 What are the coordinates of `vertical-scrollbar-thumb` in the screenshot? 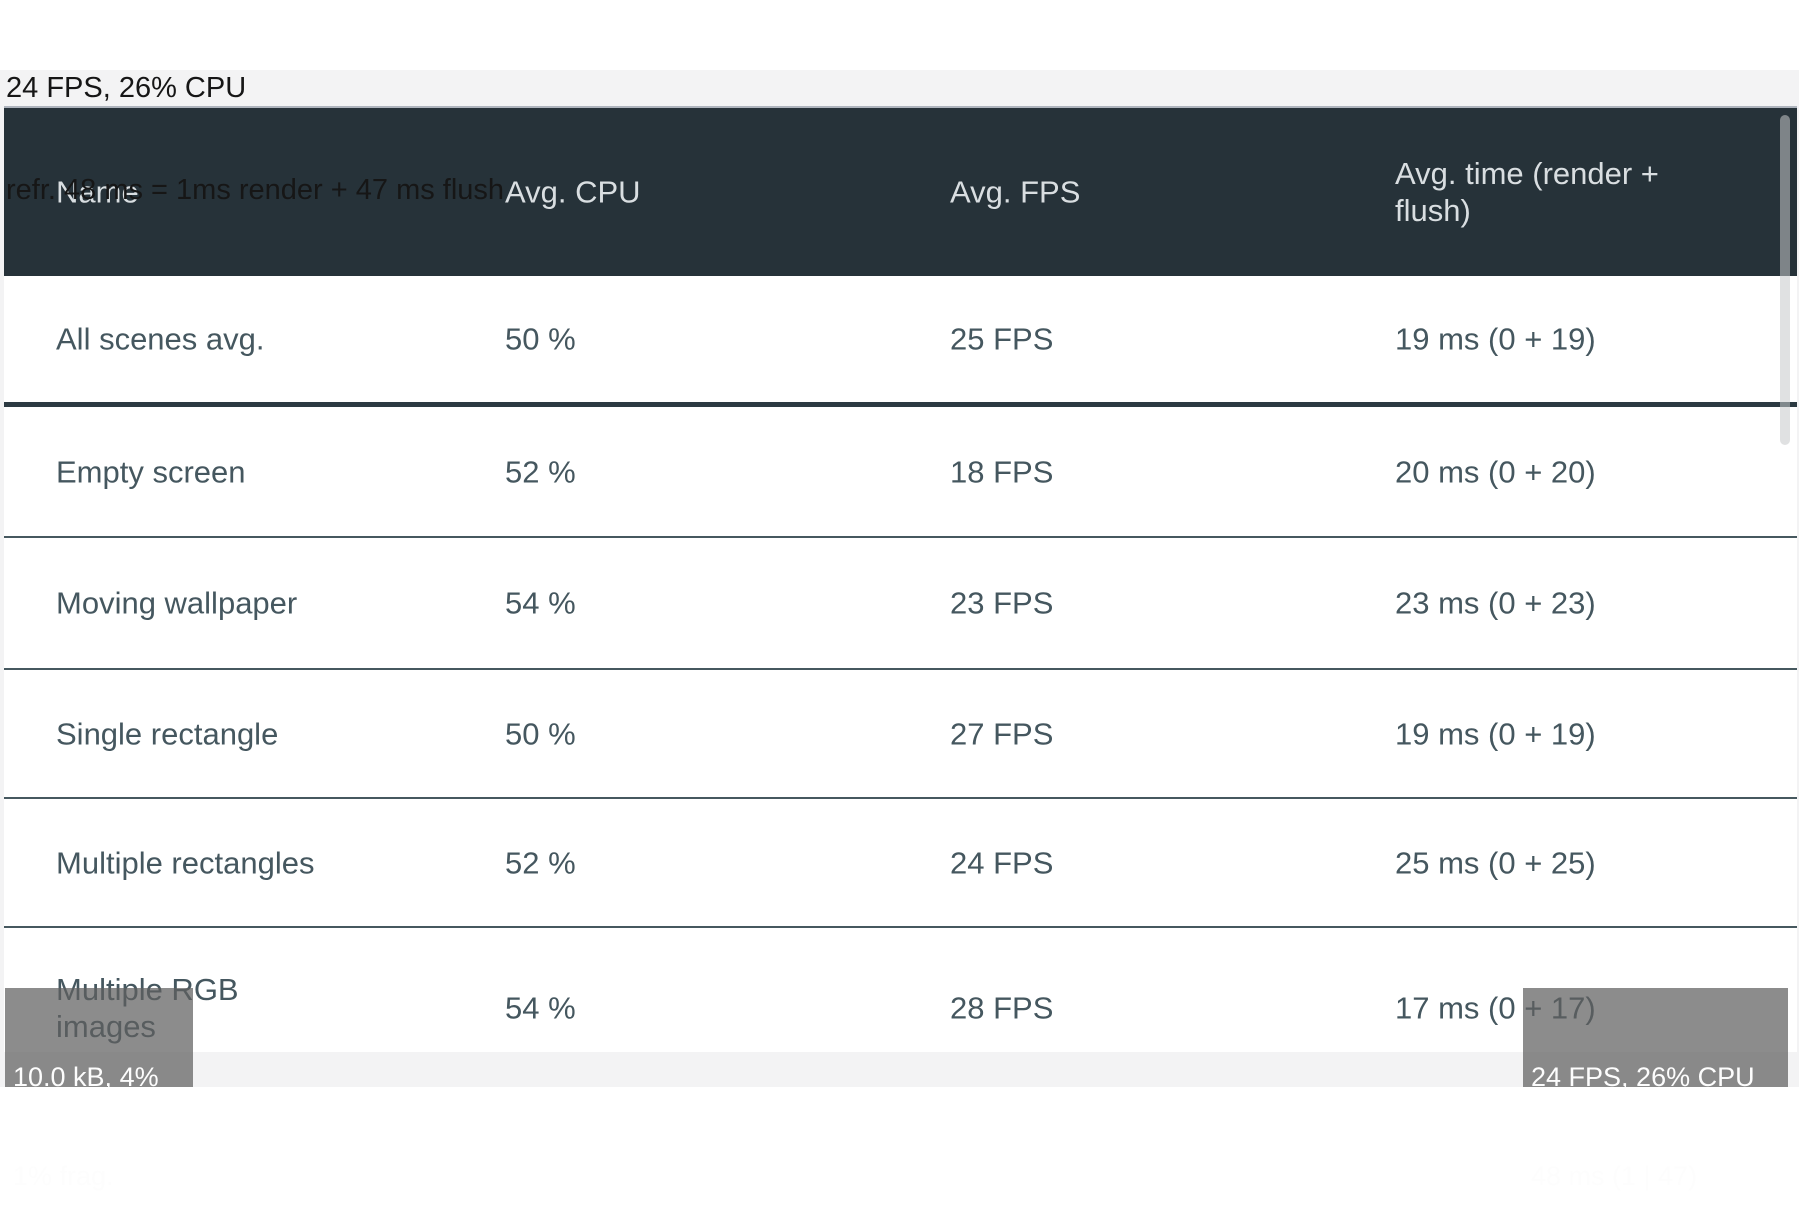 It's located at (1785, 280).